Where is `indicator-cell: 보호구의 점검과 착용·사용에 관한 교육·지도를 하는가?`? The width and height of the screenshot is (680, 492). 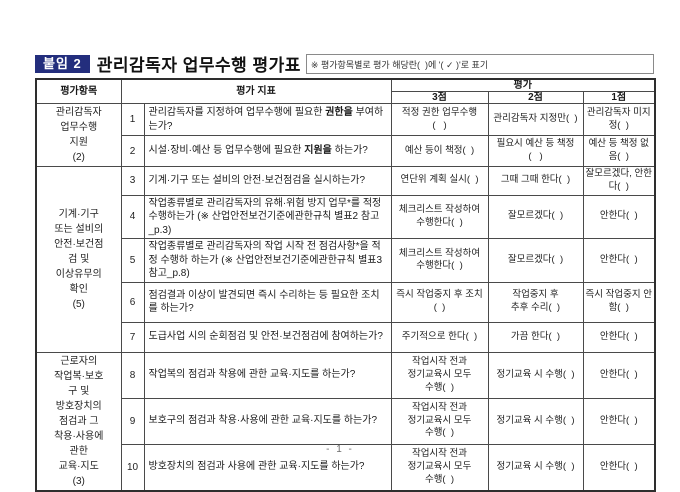 indicator-cell: 보호구의 점검과 착용·사용에 관한 교육·지도를 하는가? is located at coordinates (267, 421).